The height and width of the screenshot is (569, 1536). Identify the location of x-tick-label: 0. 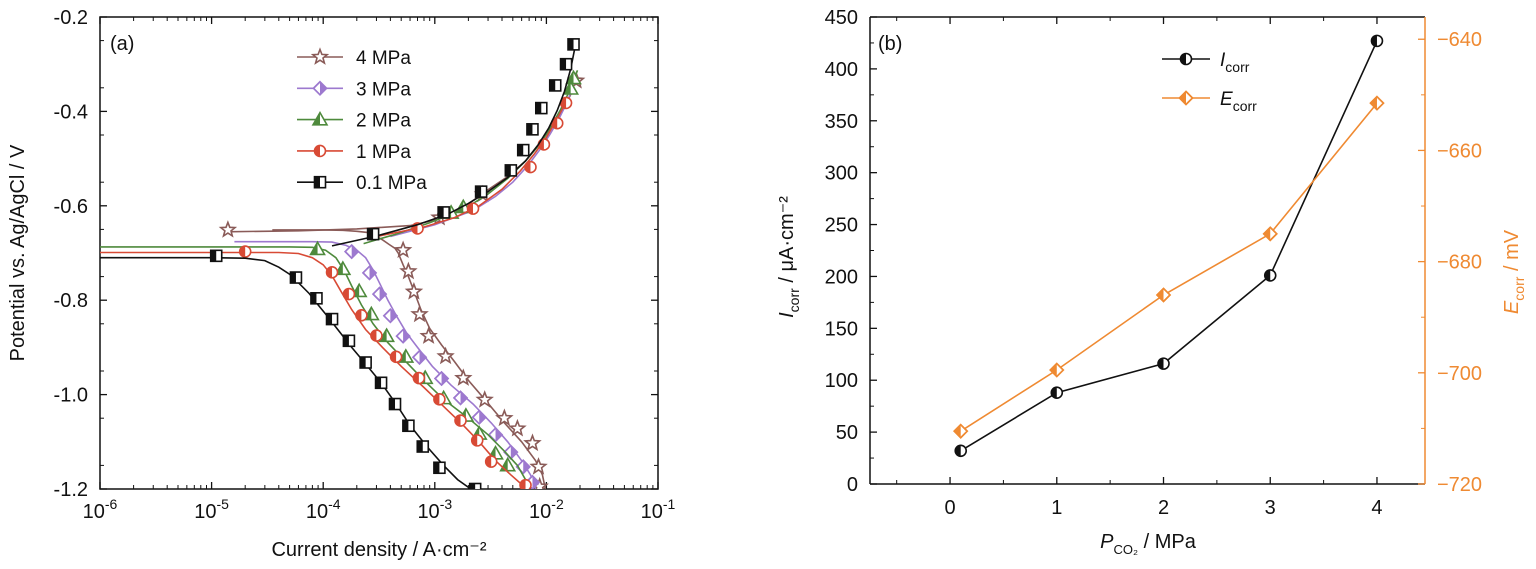
(949, 508).